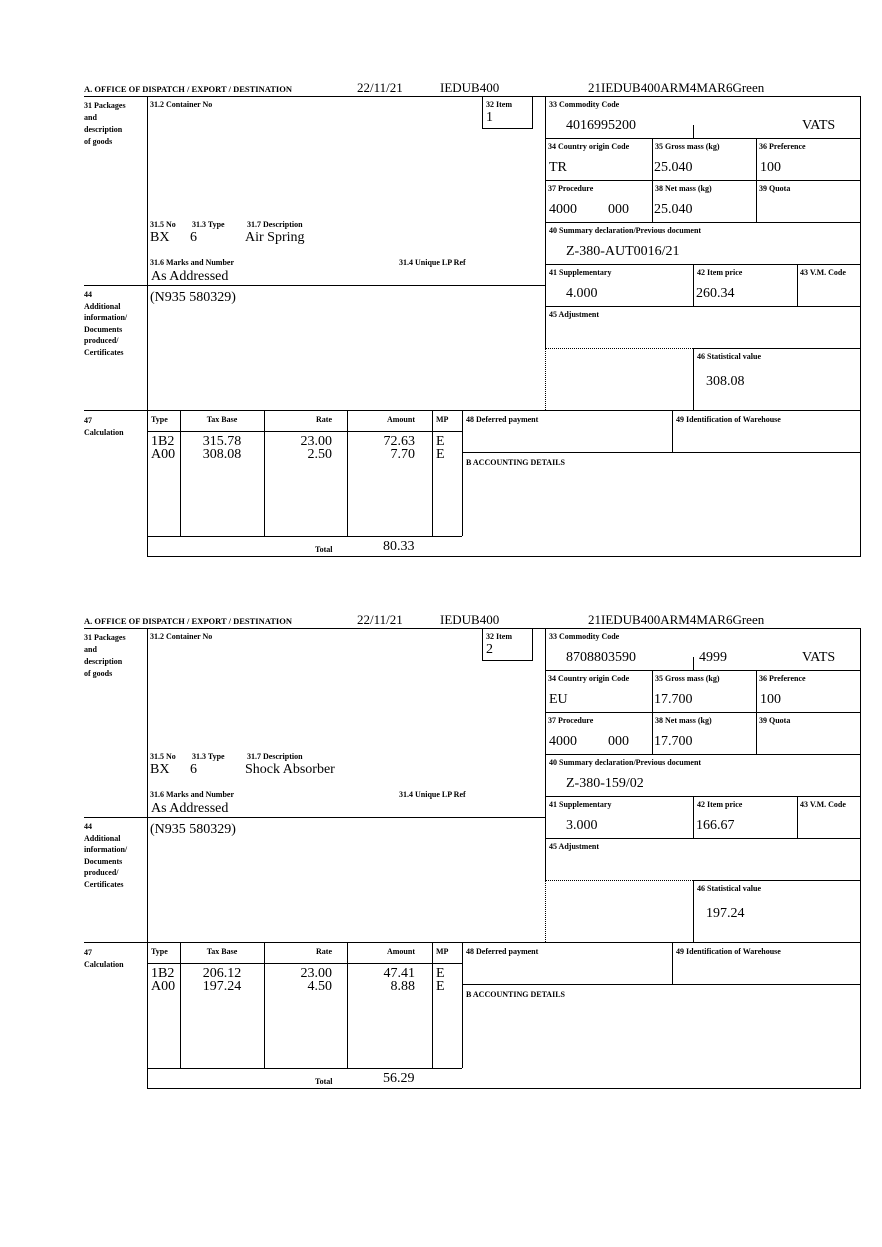  What do you see at coordinates (713, 657) in the screenshot?
I see `commodity-extra: 4999` at bounding box center [713, 657].